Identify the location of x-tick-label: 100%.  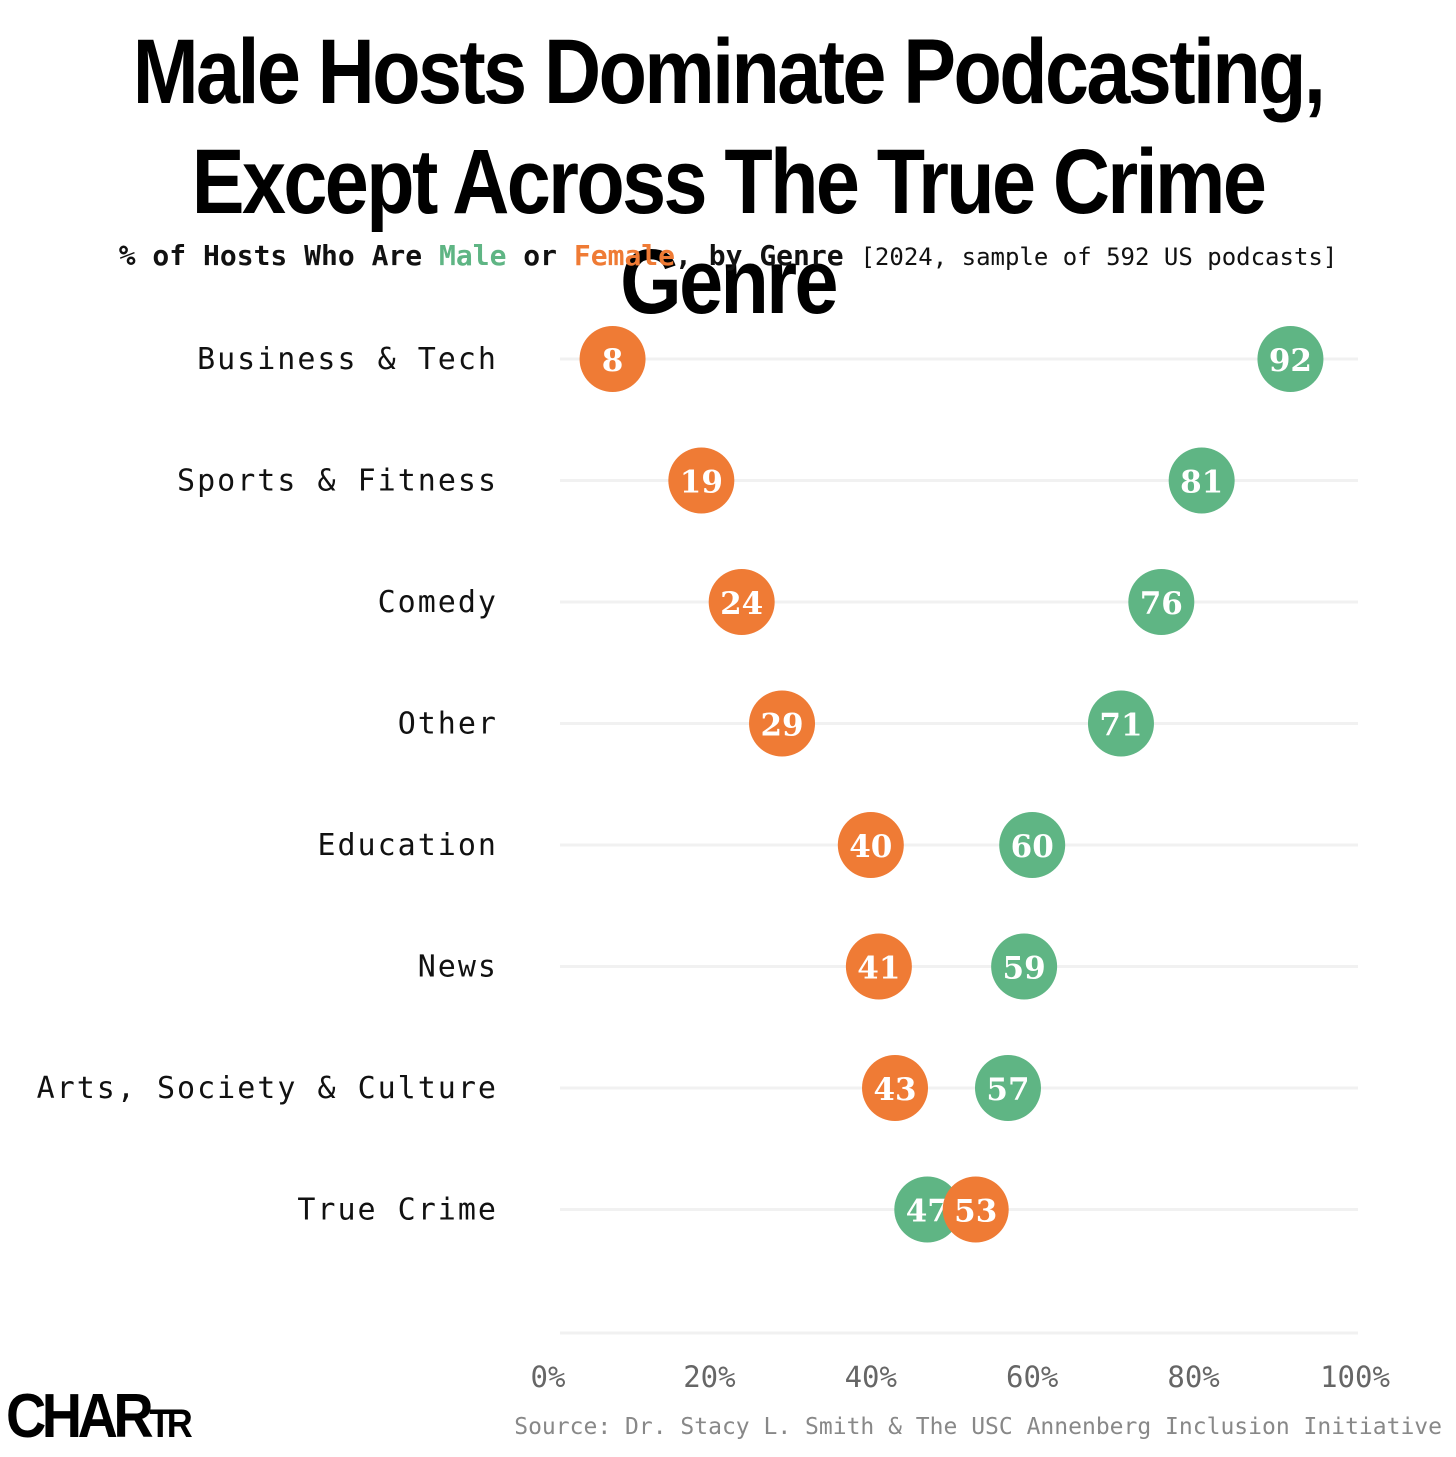
(1355, 1377).